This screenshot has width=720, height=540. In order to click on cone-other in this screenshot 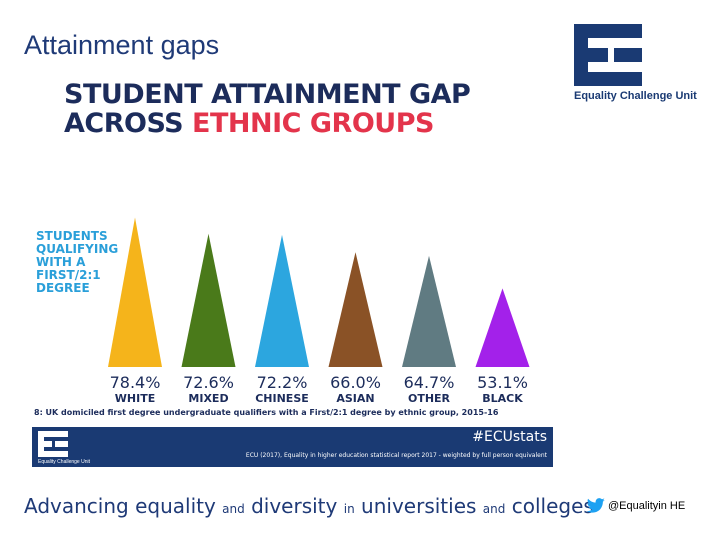, I will do `click(429, 311)`.